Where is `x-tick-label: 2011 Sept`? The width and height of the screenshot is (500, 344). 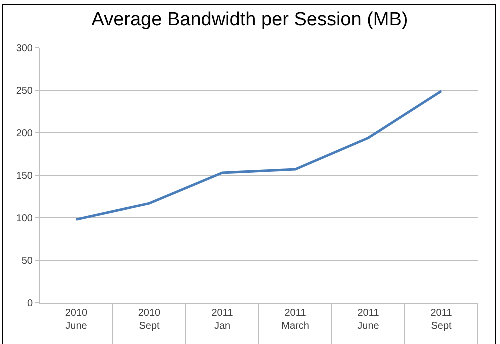 x-tick-label: 2011 Sept is located at coordinates (441, 320).